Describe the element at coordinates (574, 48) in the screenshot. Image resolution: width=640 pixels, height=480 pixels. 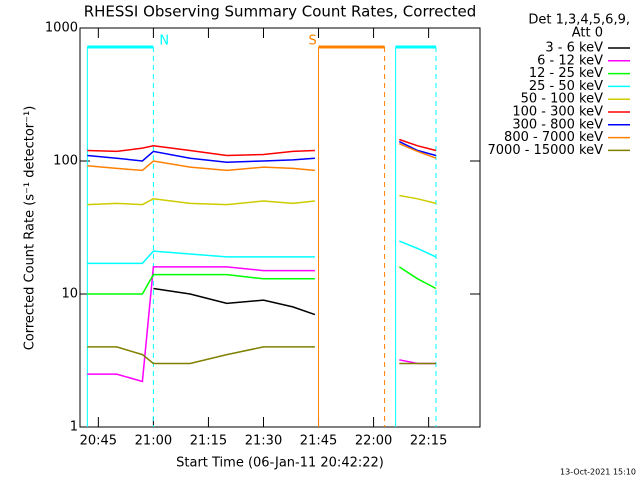
I see `legend-label: 3 - 6 keV` at that location.